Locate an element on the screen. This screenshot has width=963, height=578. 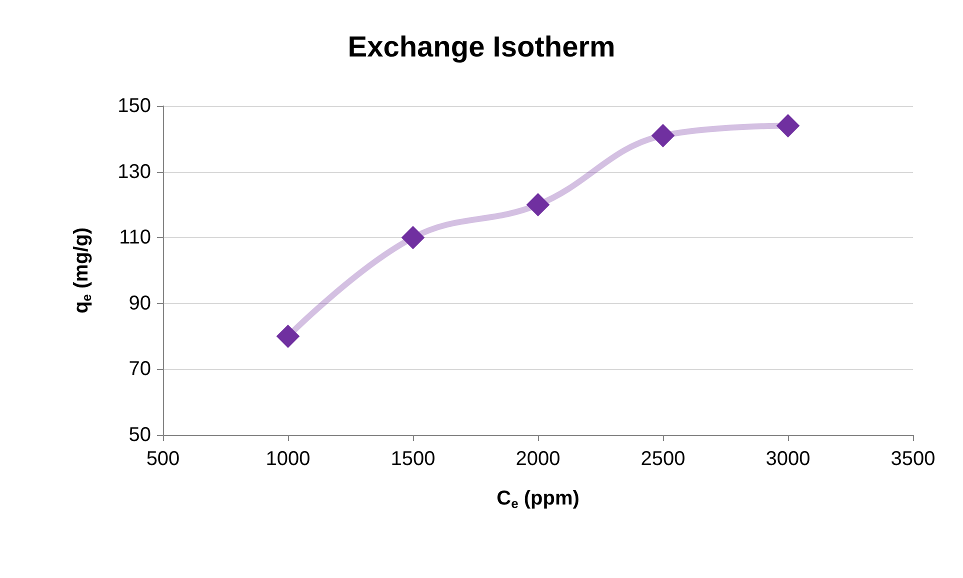
x-tick-label: 3000 is located at coordinates (788, 459).